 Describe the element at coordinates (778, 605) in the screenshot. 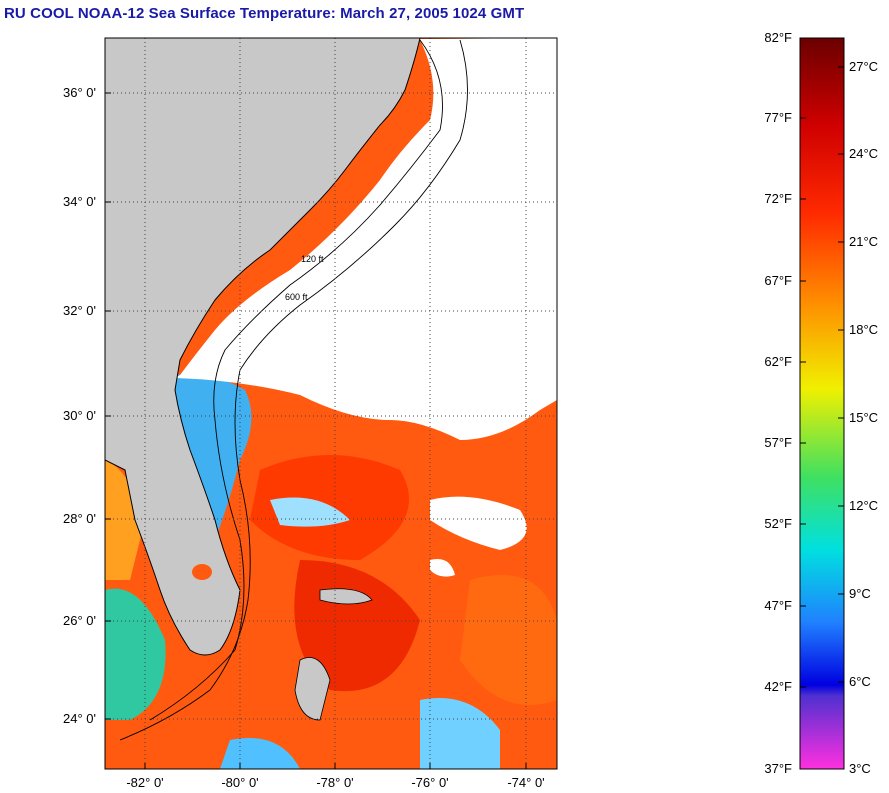

I see `colorbar-f-47: 47°F` at that location.